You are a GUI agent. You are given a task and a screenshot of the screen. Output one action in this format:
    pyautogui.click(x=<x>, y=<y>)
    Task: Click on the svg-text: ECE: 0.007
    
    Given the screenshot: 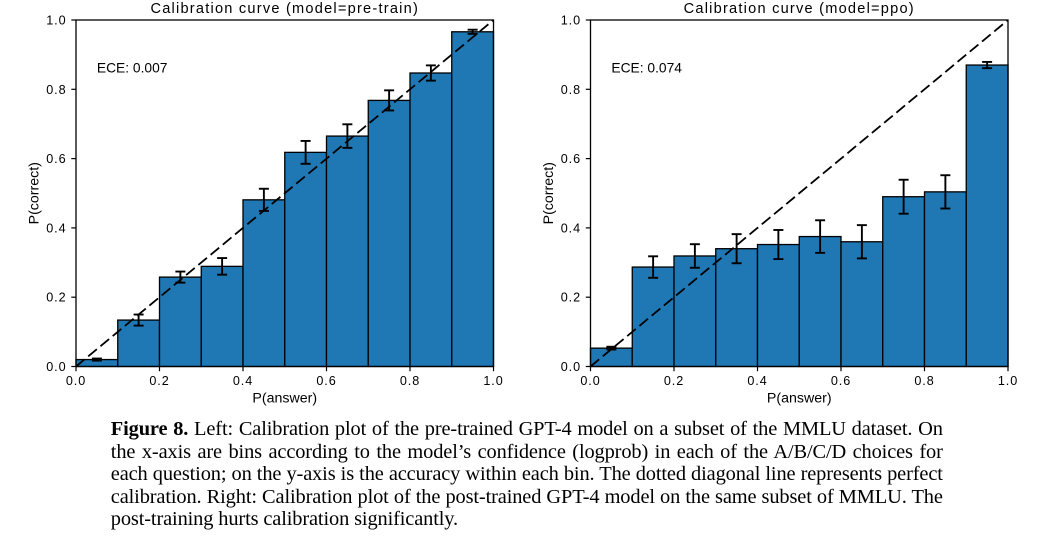 What is the action you would take?
    pyautogui.click(x=132, y=68)
    